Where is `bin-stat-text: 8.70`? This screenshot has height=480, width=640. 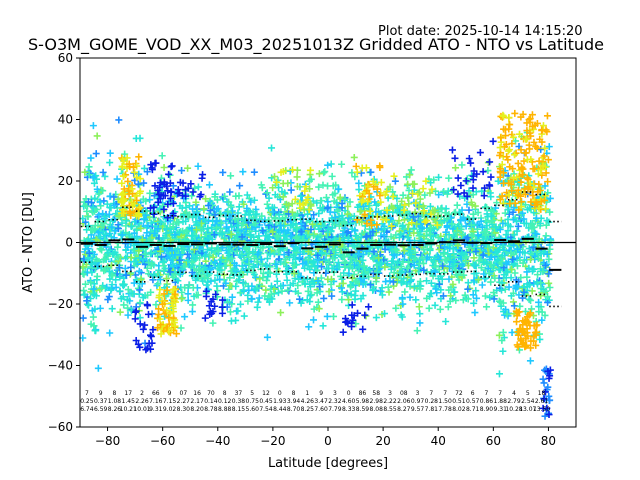 bin-stat-text: 8.70 is located at coordinates (294, 409).